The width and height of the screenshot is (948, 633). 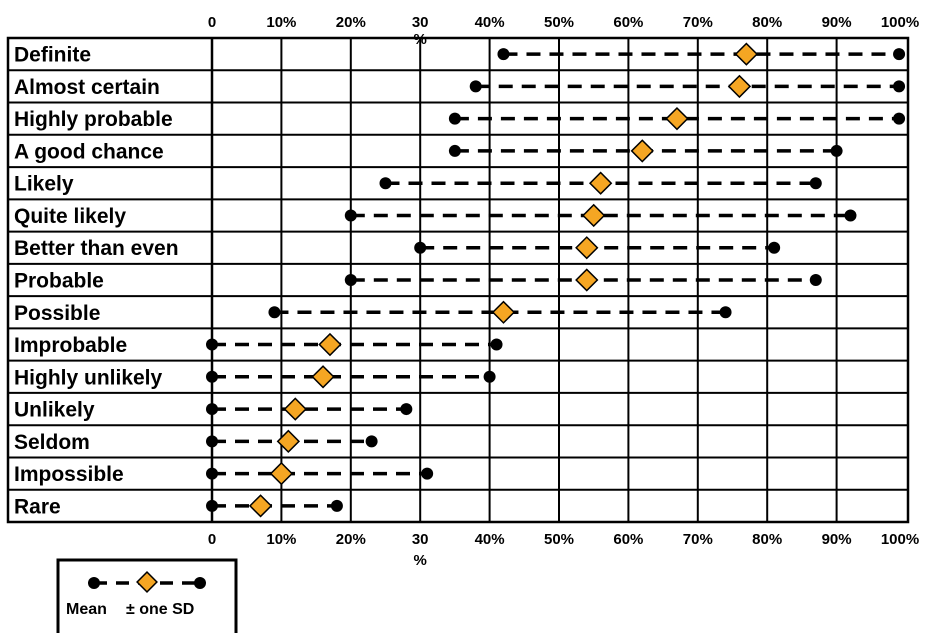 I want to click on x-tick-label-top: 30, so click(x=420, y=22).